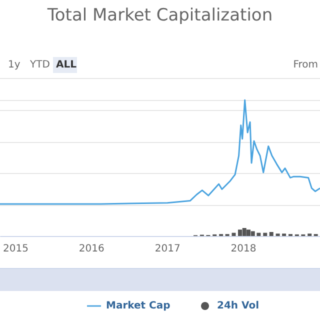  I want to click on text: ALL, so click(67, 65).